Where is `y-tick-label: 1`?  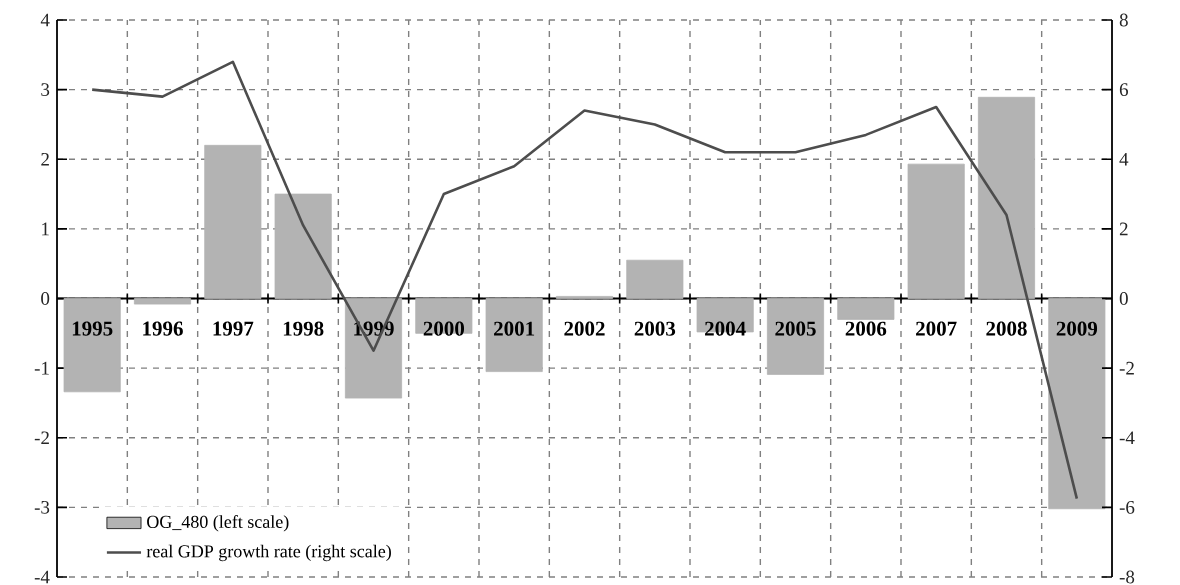 y-tick-label: 1 is located at coordinates (45, 229).